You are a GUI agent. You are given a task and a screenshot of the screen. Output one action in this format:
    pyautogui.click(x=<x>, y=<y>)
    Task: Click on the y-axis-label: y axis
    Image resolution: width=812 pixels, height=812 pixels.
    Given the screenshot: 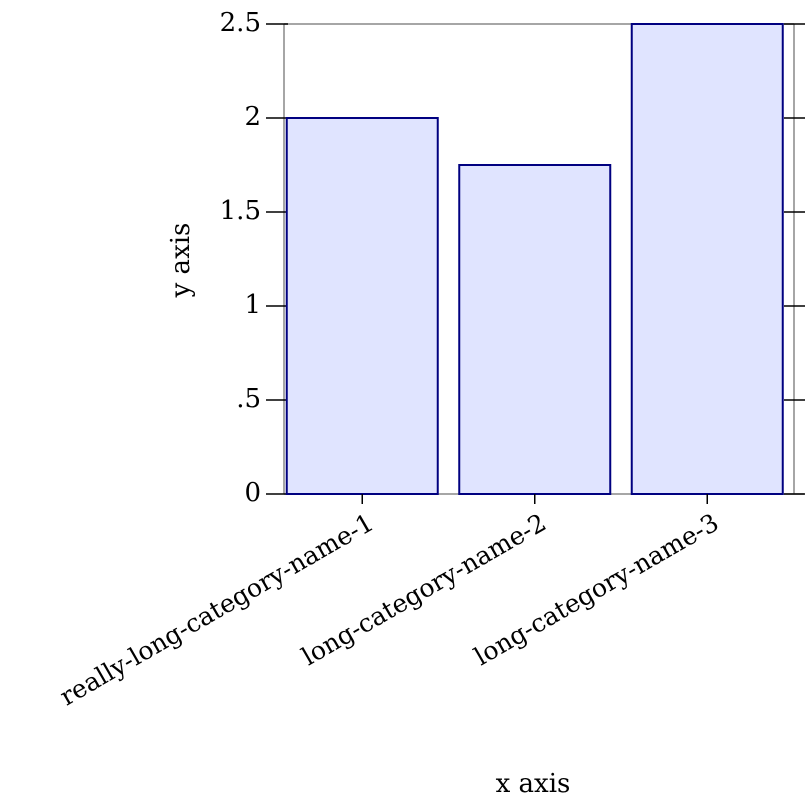 What is the action you would take?
    pyautogui.click(x=181, y=261)
    